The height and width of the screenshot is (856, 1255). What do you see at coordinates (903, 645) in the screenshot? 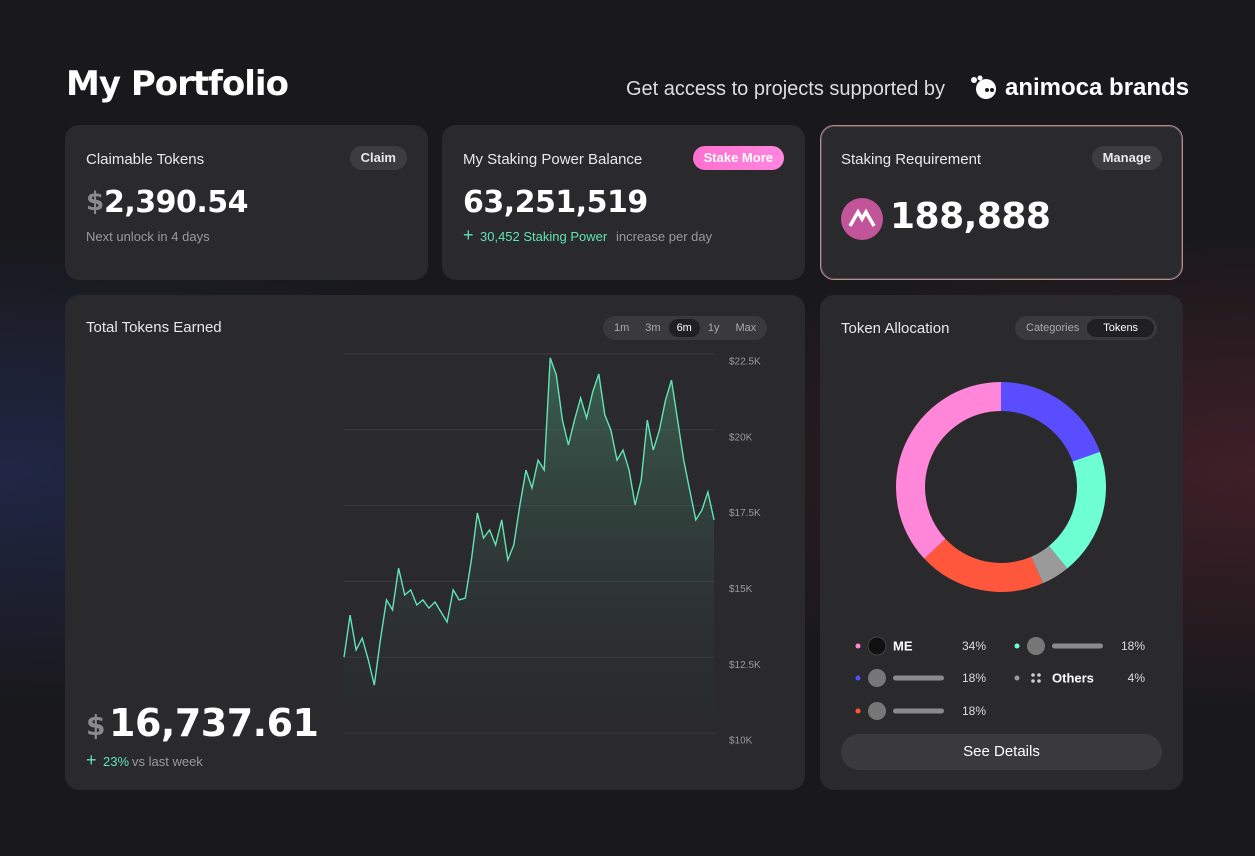
I see `legend-label: ME` at bounding box center [903, 645].